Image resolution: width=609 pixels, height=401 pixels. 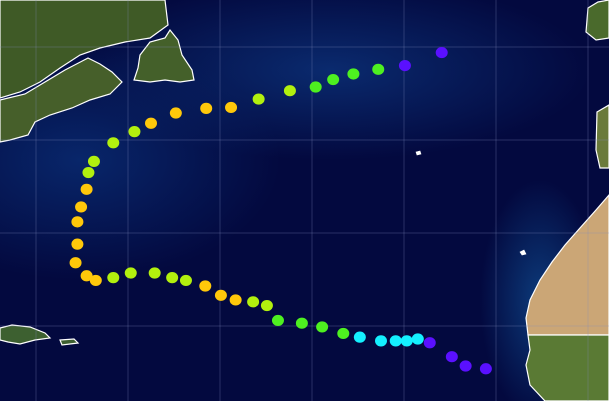 I want to click on africa-west, so click(x=567, y=367).